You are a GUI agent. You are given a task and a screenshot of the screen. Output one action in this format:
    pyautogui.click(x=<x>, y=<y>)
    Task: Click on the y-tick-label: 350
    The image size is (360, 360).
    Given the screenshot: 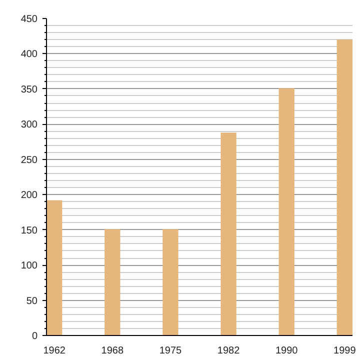 What is the action you would take?
    pyautogui.click(x=29, y=90)
    